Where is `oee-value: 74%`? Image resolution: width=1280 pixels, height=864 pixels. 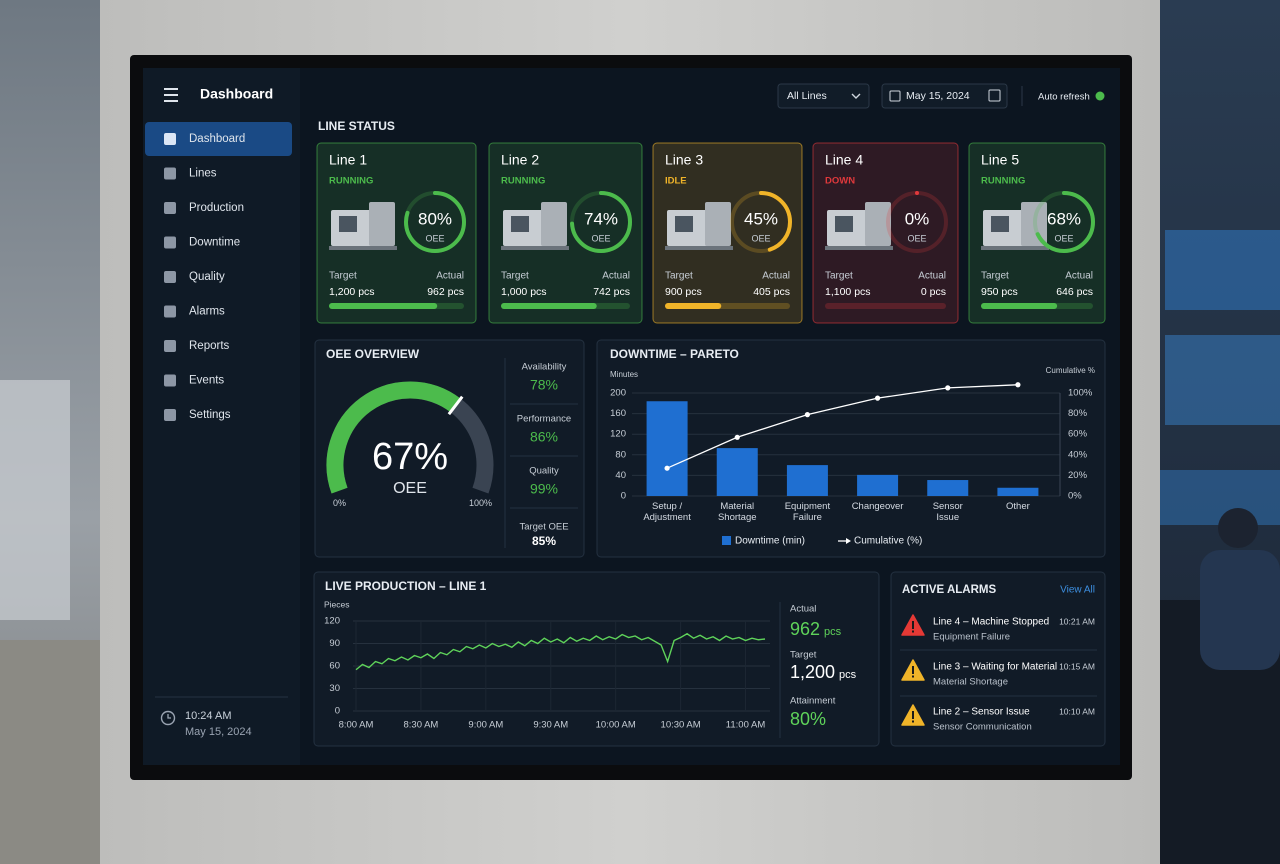
oee-value: 74% is located at coordinates (601, 218).